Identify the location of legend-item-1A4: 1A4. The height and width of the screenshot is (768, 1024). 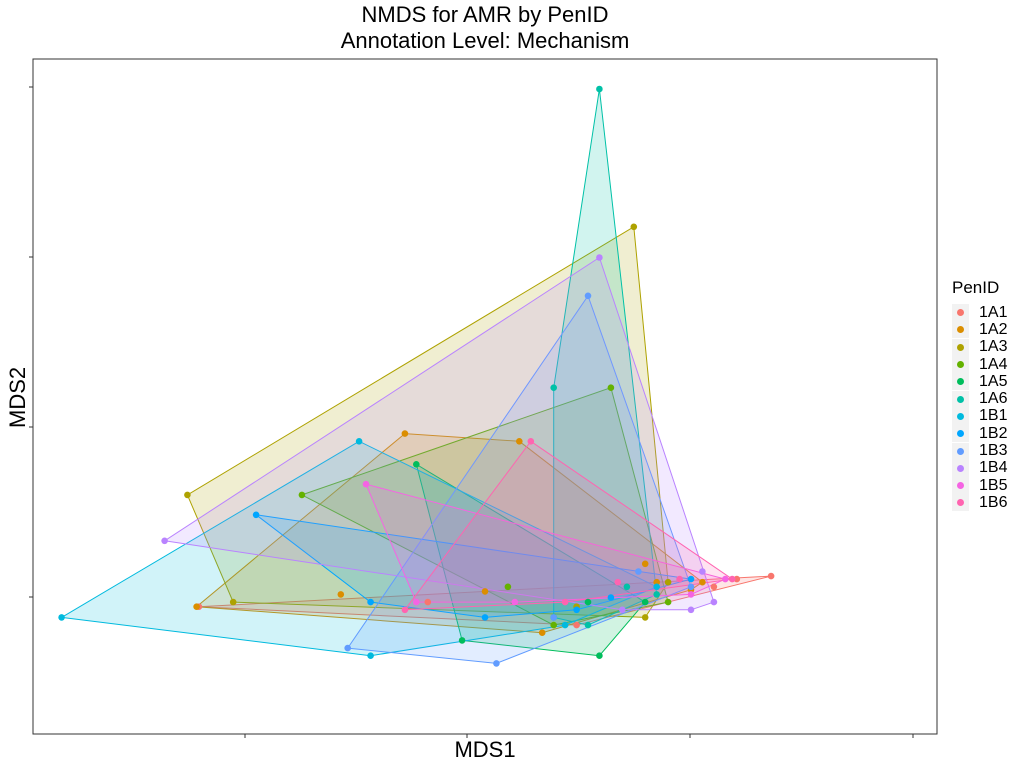
(979, 365).